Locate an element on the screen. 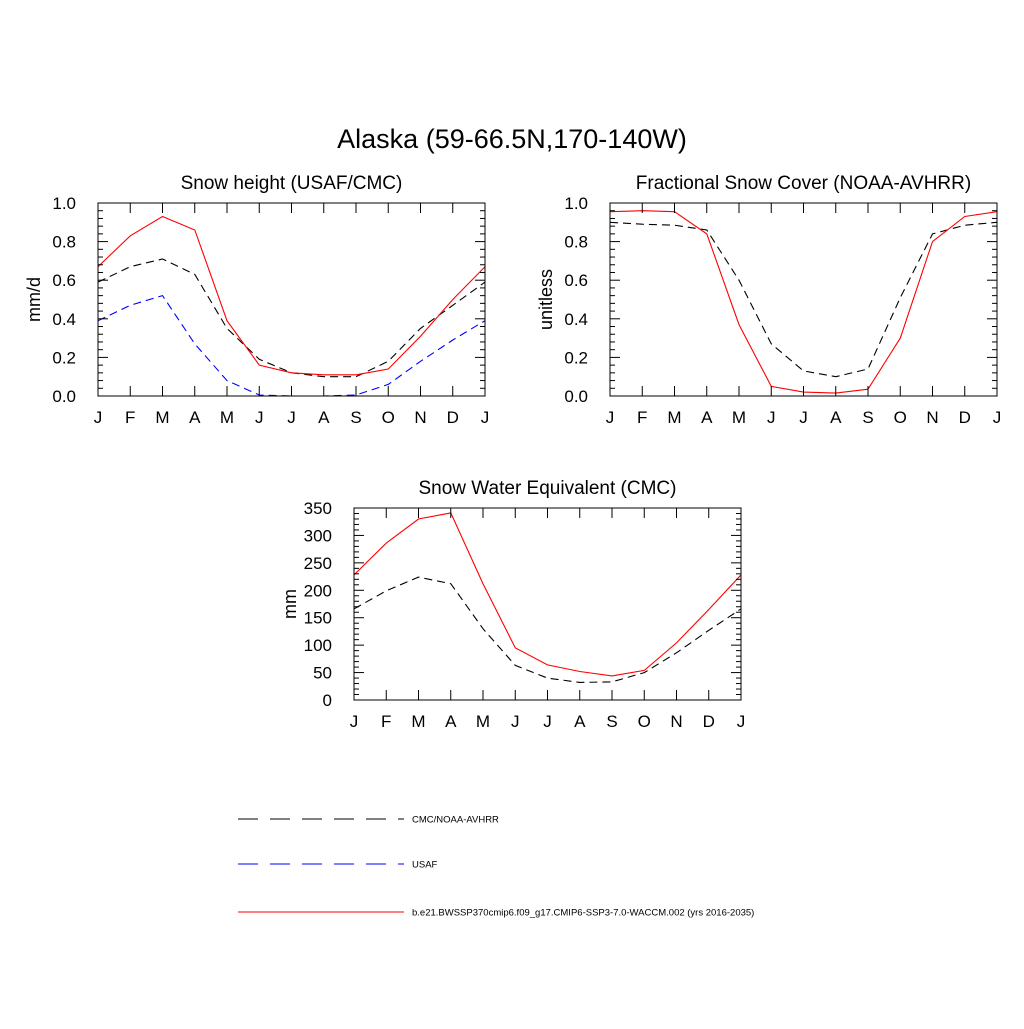 Image resolution: width=1024 pixels, height=1029 pixels. legend-label-1: CMC/NOAA-AVHRR is located at coordinates (455, 820).